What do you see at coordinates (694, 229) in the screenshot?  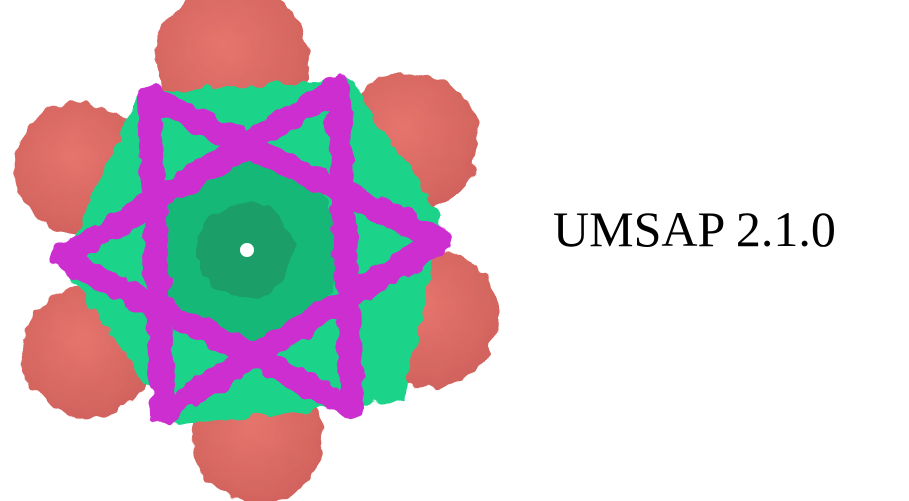 I see `app-title: UMSAP 2.1.0` at bounding box center [694, 229].